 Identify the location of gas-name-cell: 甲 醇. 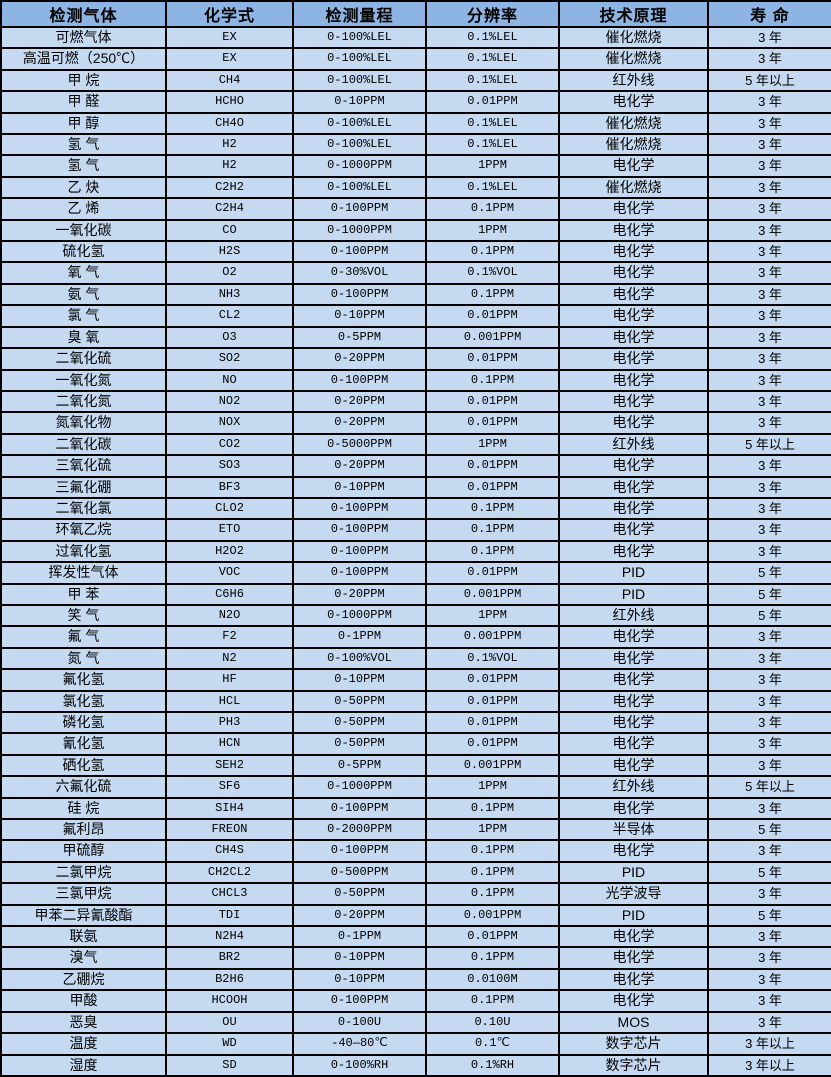
(83, 123).